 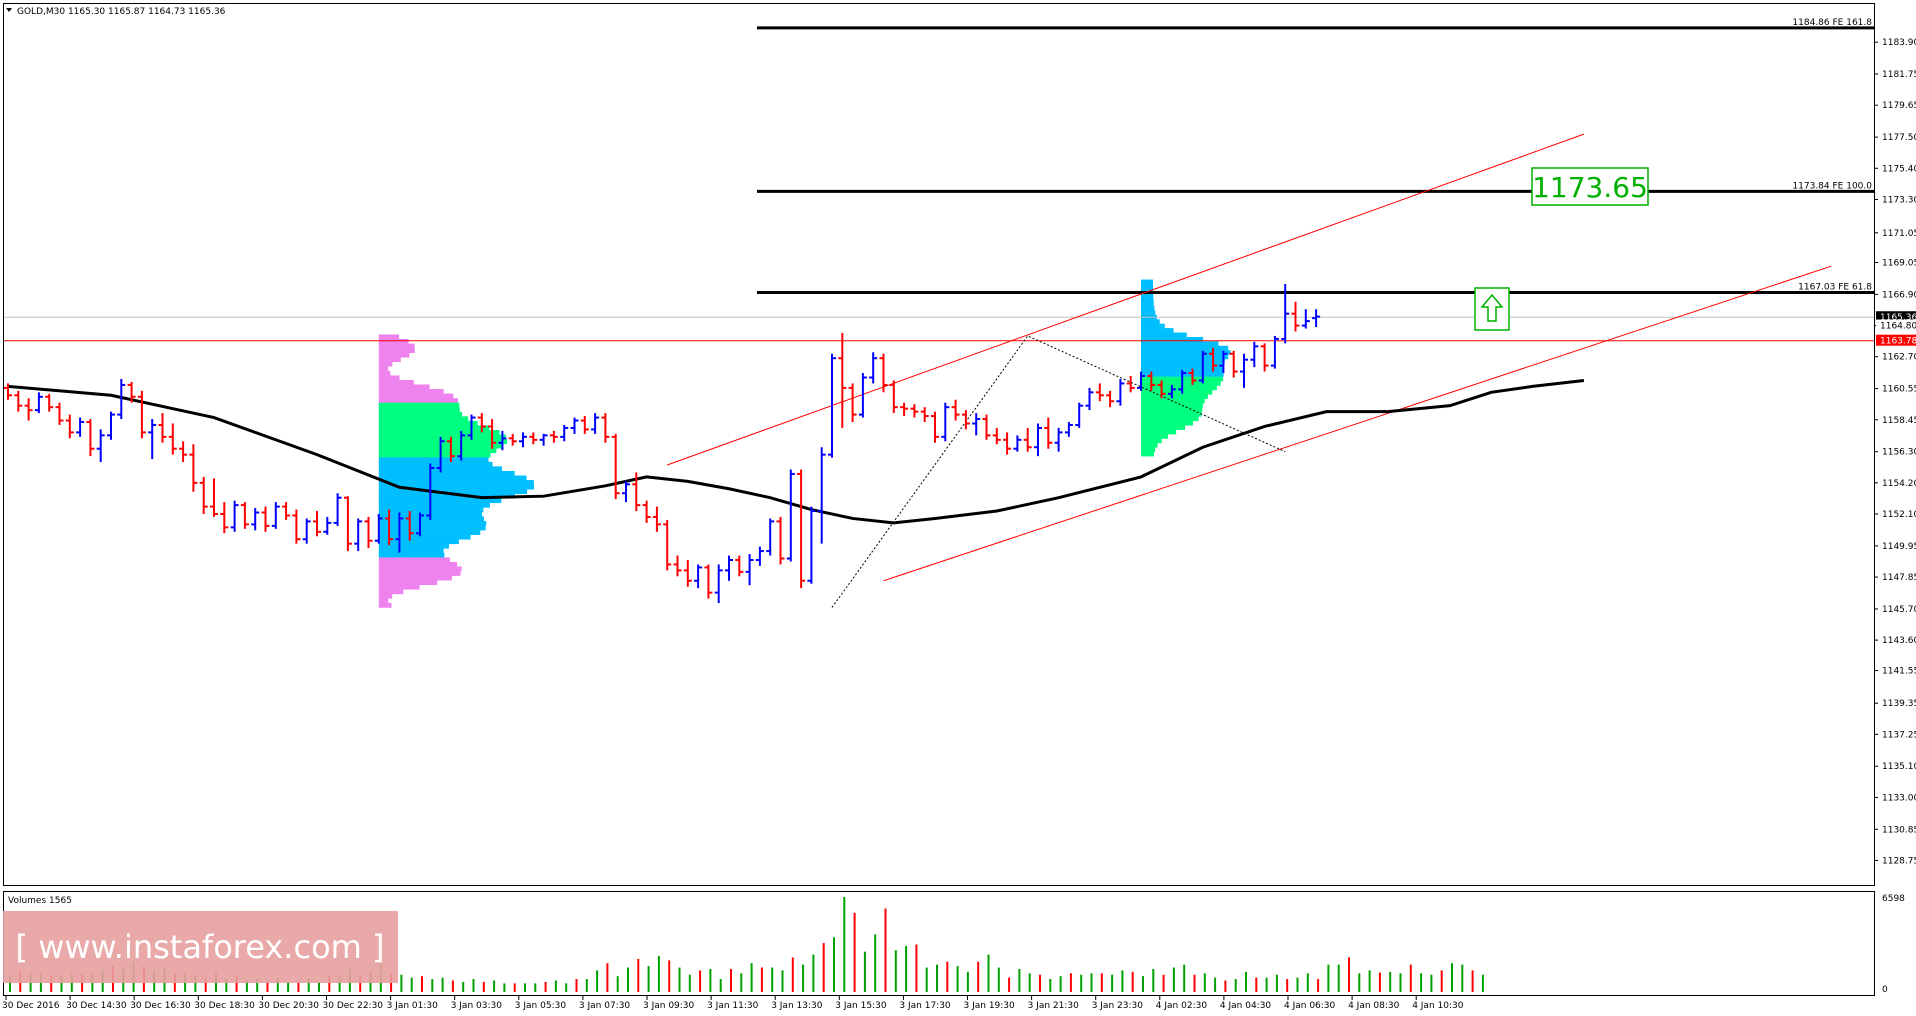 What do you see at coordinates (1899, 138) in the screenshot?
I see `price-tick-label: 1177.50` at bounding box center [1899, 138].